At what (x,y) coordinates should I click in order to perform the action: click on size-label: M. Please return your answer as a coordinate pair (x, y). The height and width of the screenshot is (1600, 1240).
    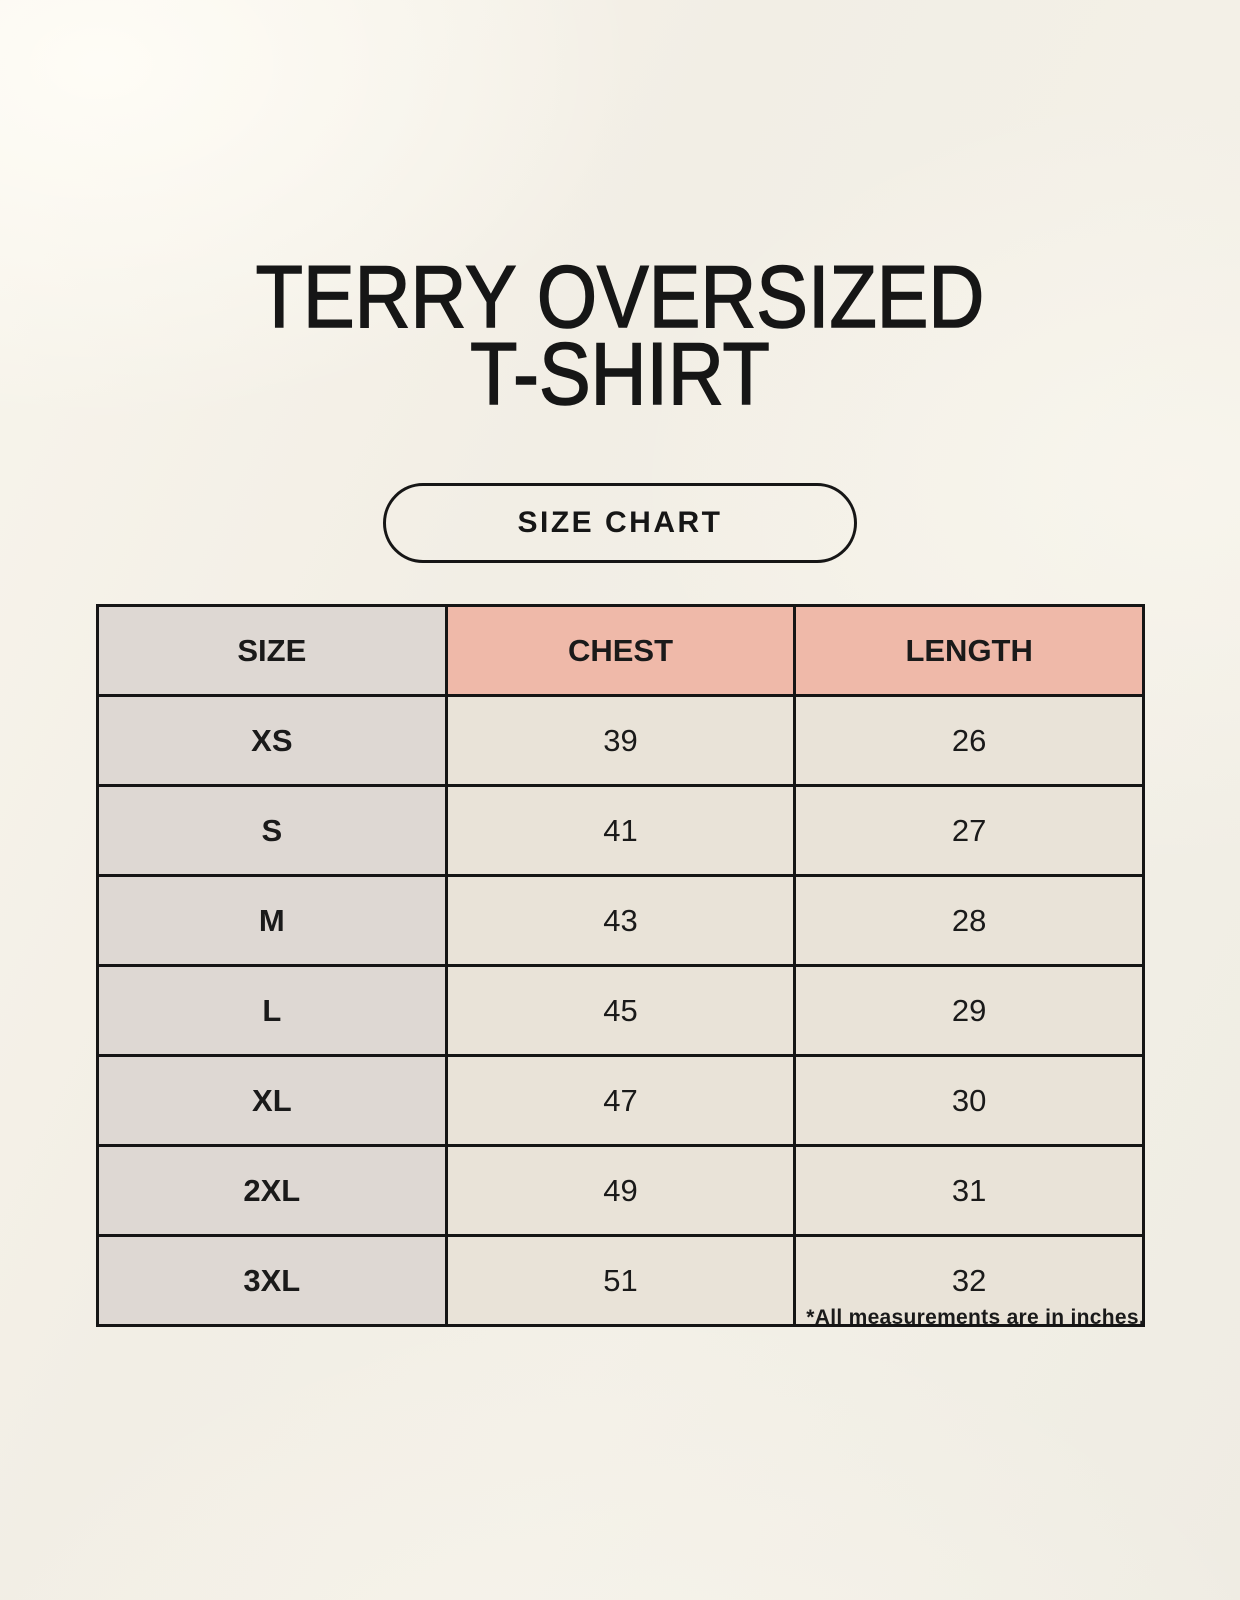
    Looking at the image, I should click on (272, 920).